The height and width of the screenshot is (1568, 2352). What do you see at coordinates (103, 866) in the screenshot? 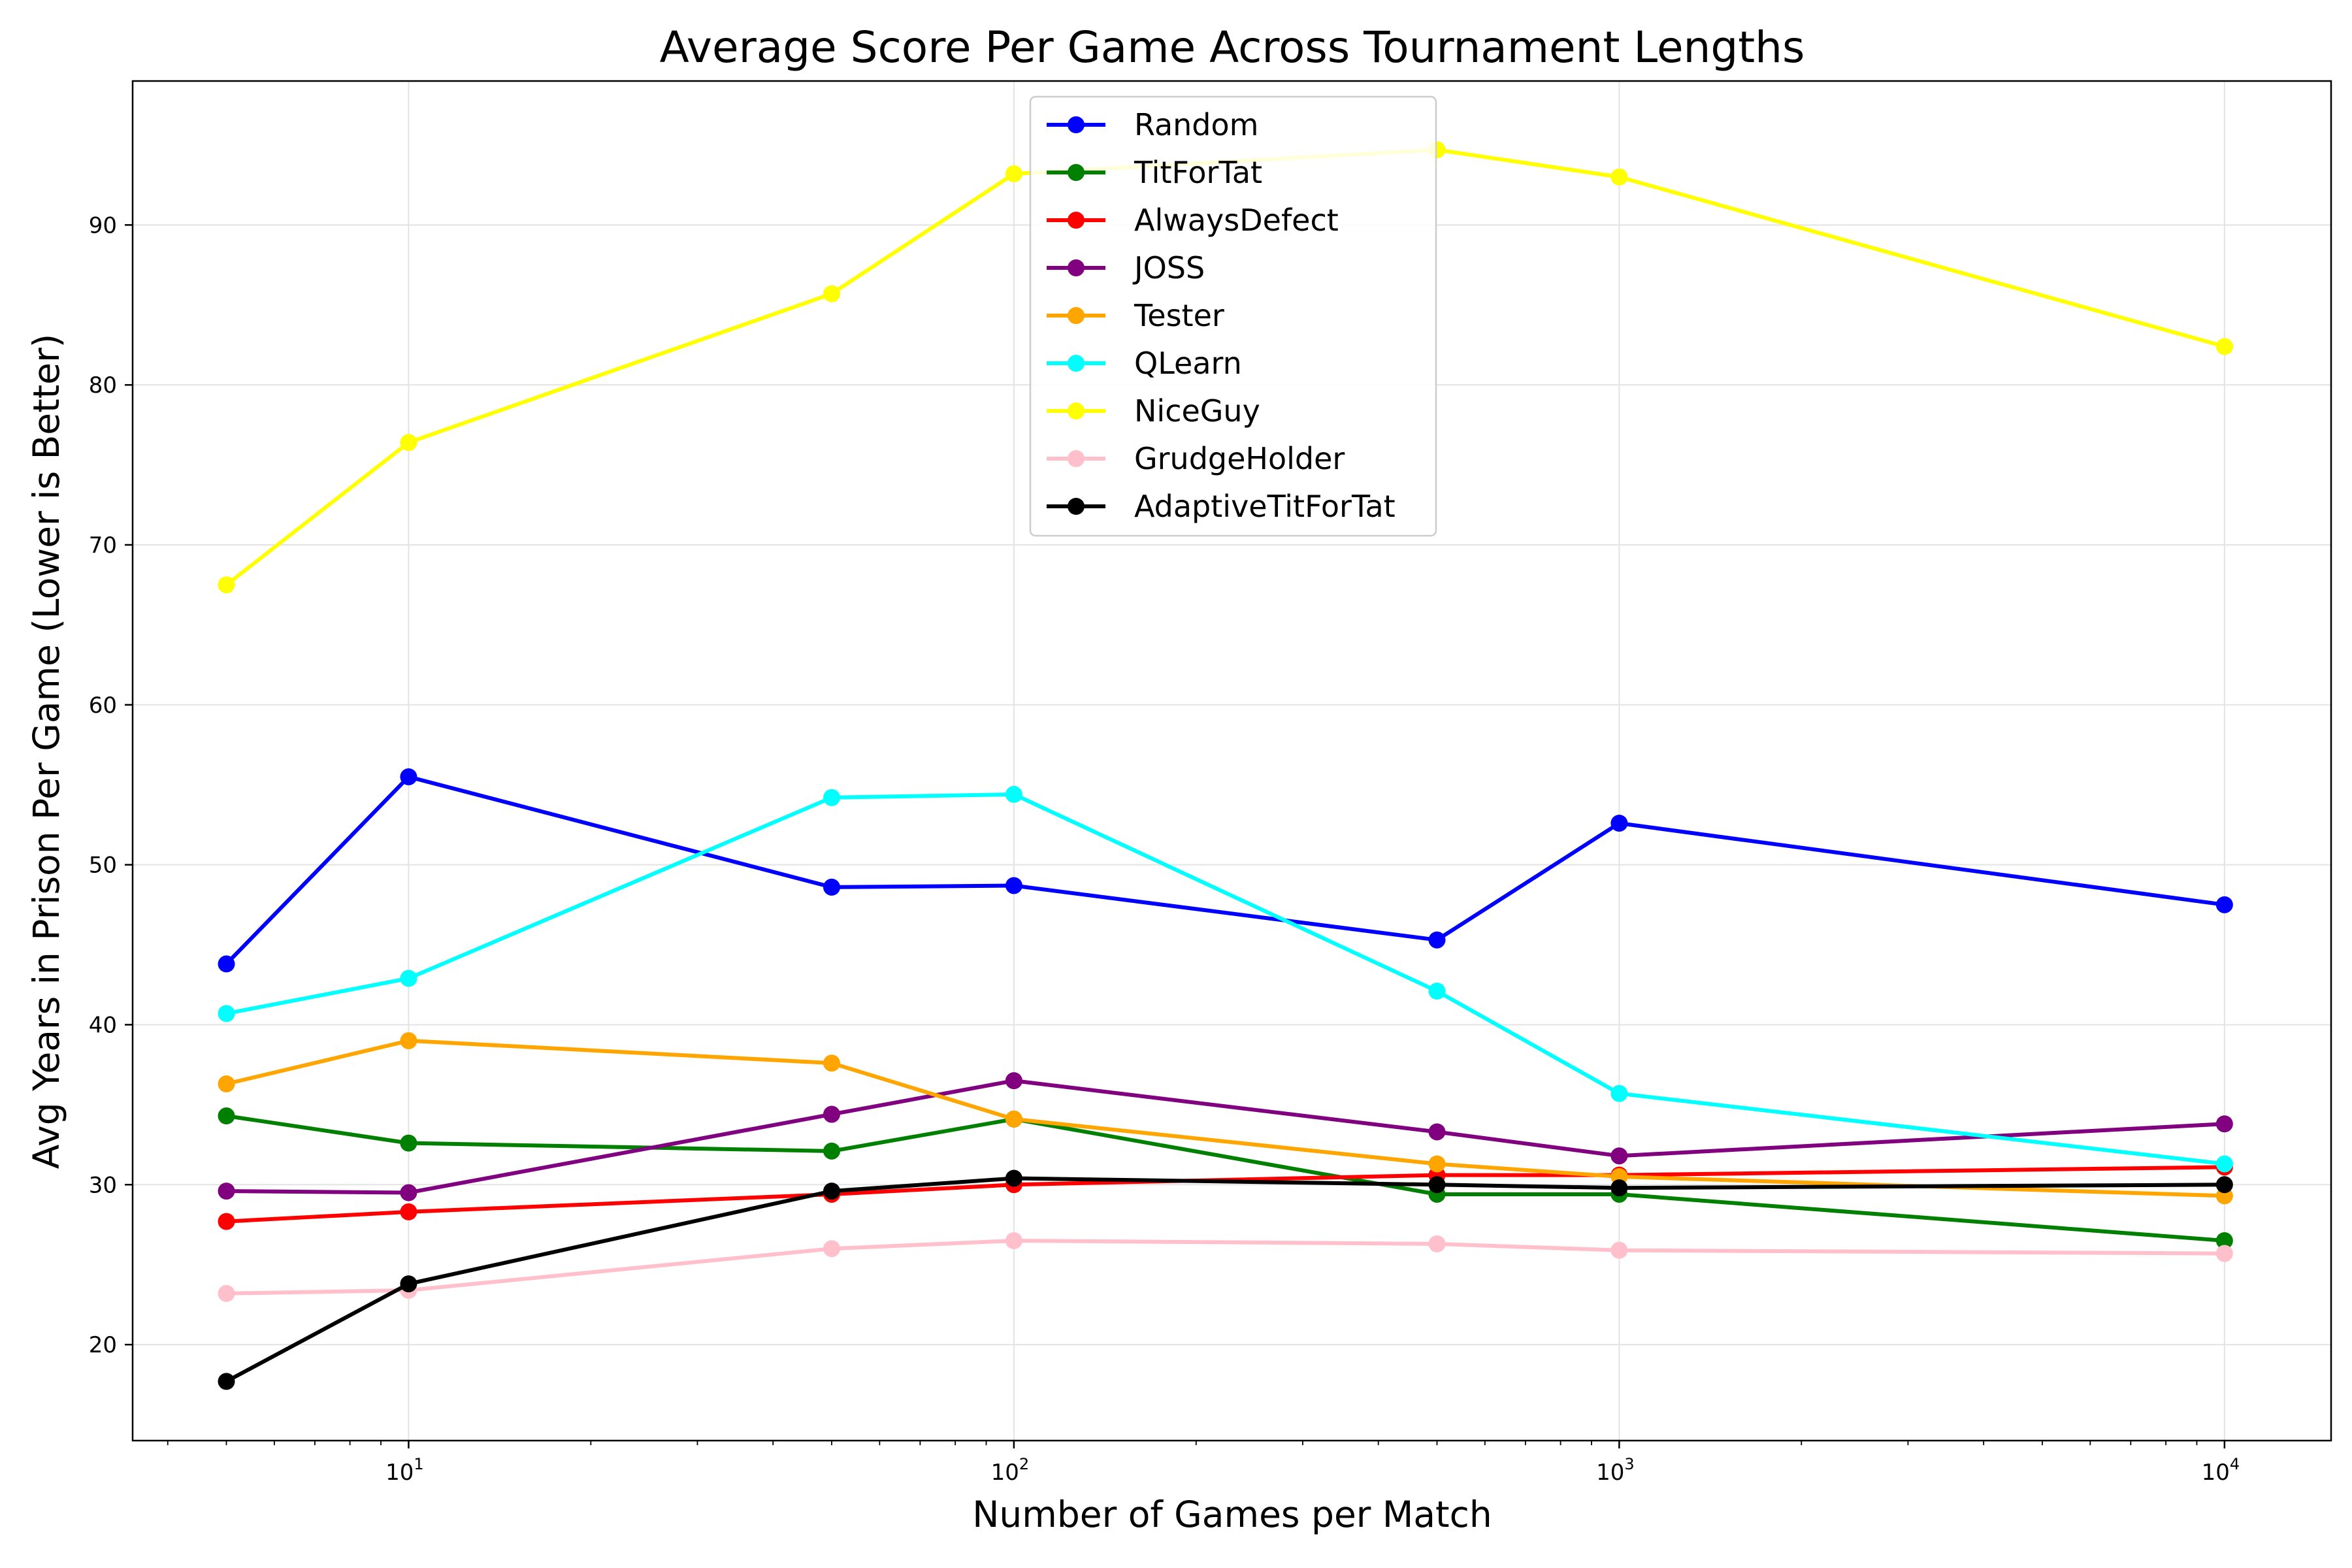
I see `y-tick-label: 50` at bounding box center [103, 866].